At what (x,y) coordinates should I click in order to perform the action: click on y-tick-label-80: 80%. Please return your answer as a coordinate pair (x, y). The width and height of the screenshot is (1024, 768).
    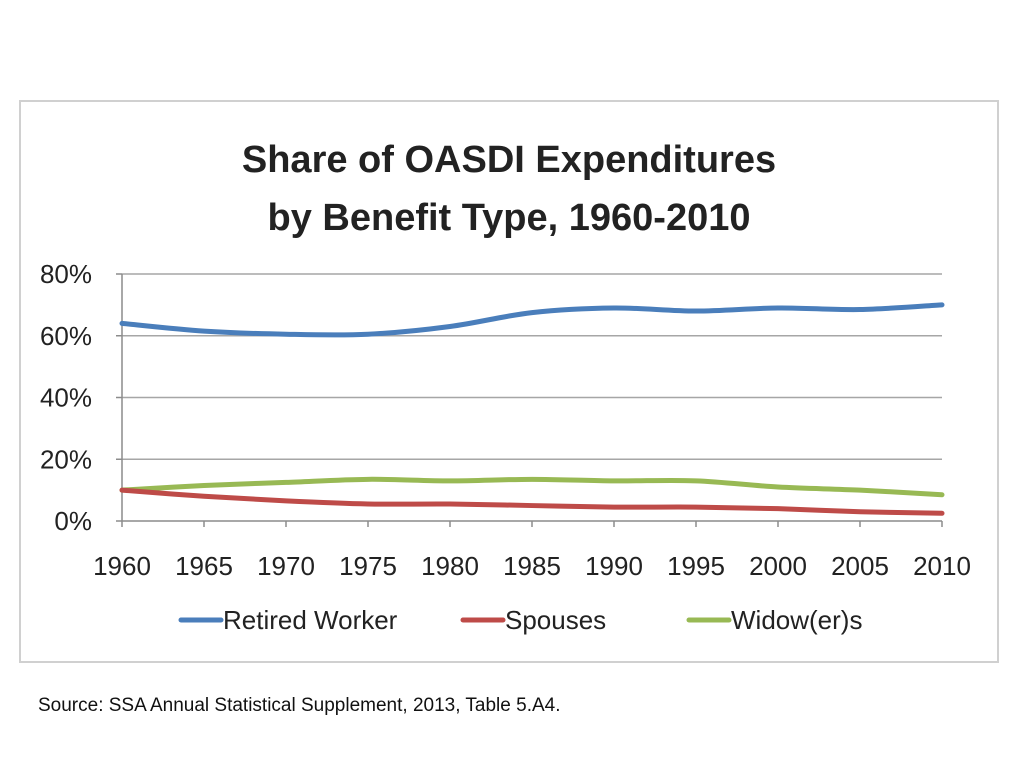
    Looking at the image, I should click on (66, 274).